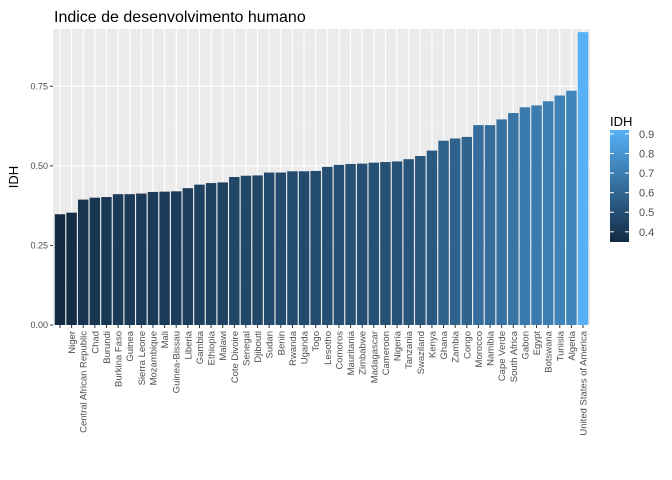 The height and width of the screenshot is (480, 672). What do you see at coordinates (95, 342) in the screenshot?
I see `x-tick-label: Chad` at bounding box center [95, 342].